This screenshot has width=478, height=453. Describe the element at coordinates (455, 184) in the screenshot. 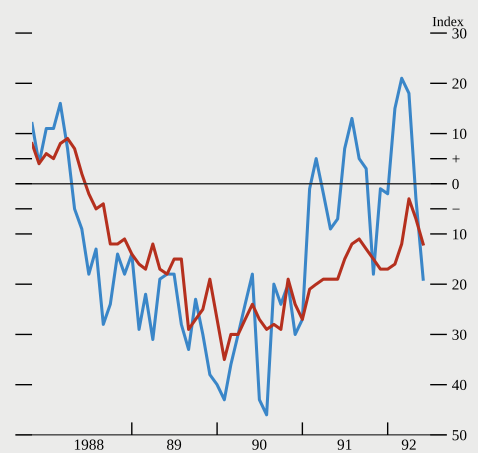

I see `y-tick-label: 0` at that location.